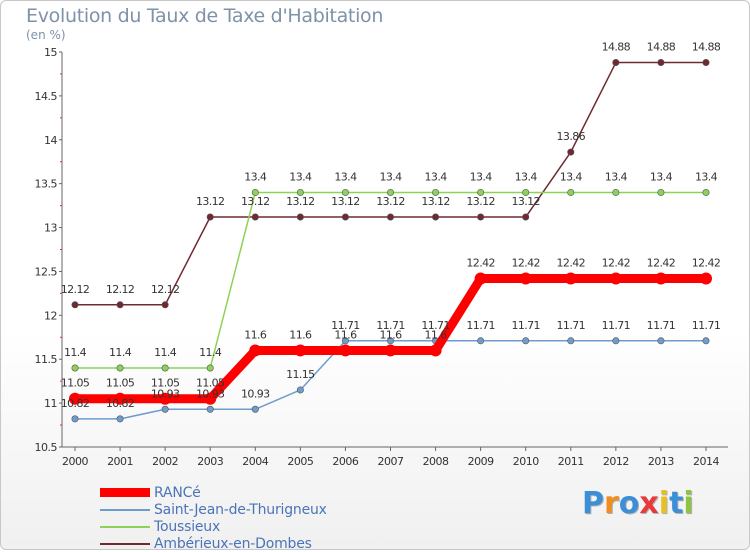 This screenshot has width=750, height=552. I want to click on x-tick-label: 2004, so click(255, 461).